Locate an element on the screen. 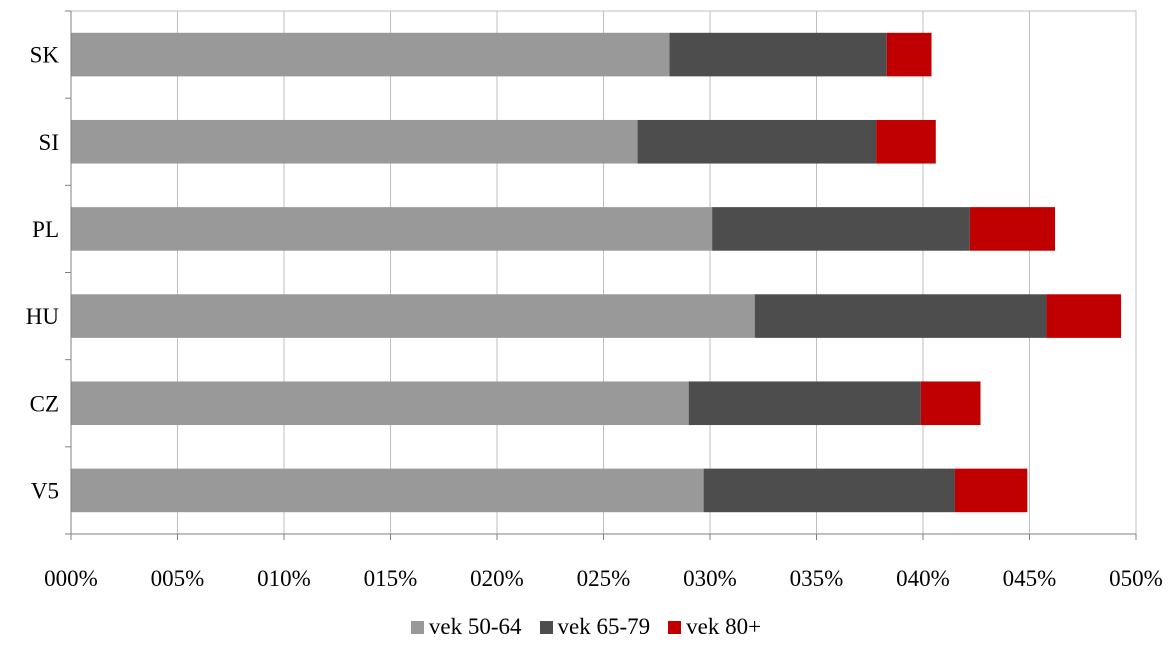  x-tick-label: 035% is located at coordinates (817, 578).